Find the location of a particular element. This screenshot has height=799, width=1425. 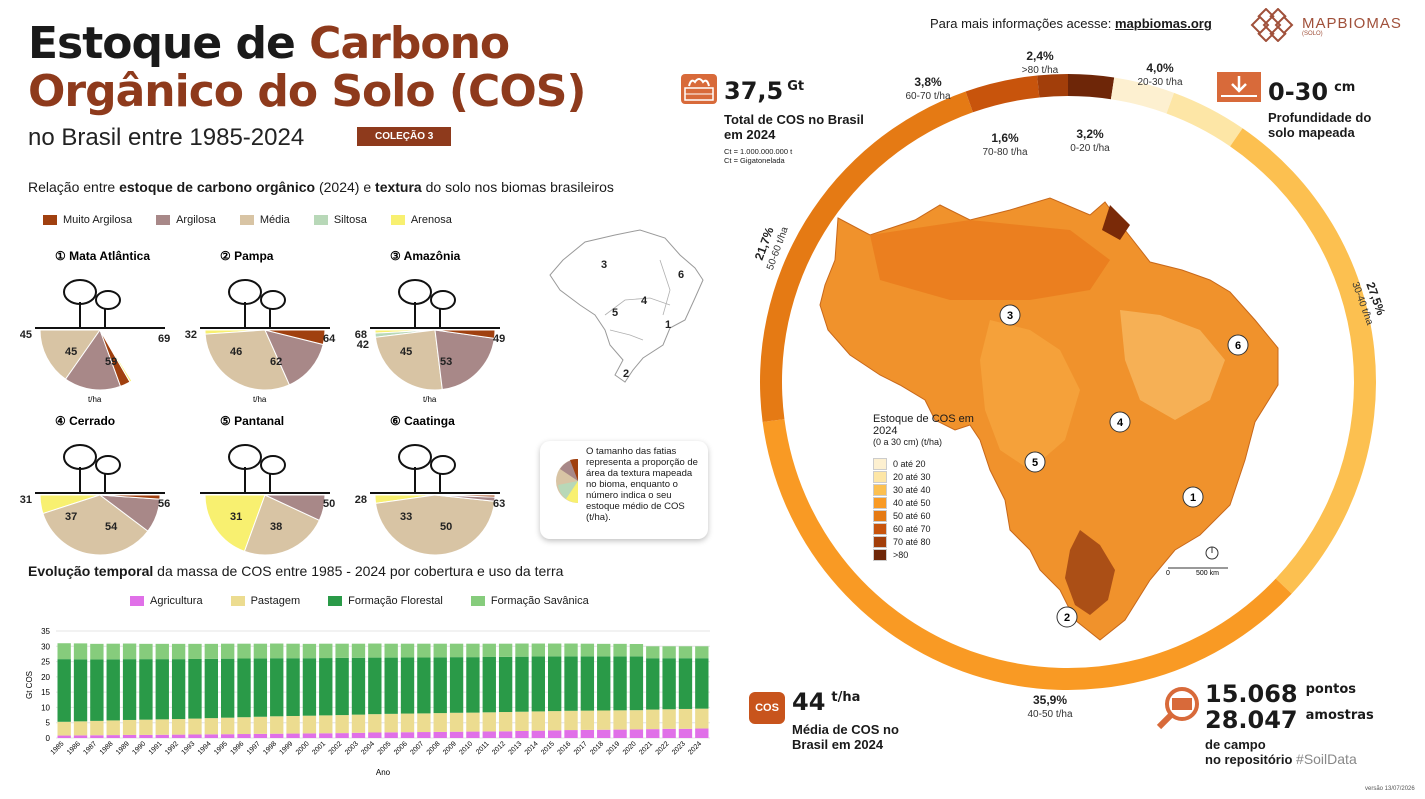

x-tick: 1987 is located at coordinates (90, 748).